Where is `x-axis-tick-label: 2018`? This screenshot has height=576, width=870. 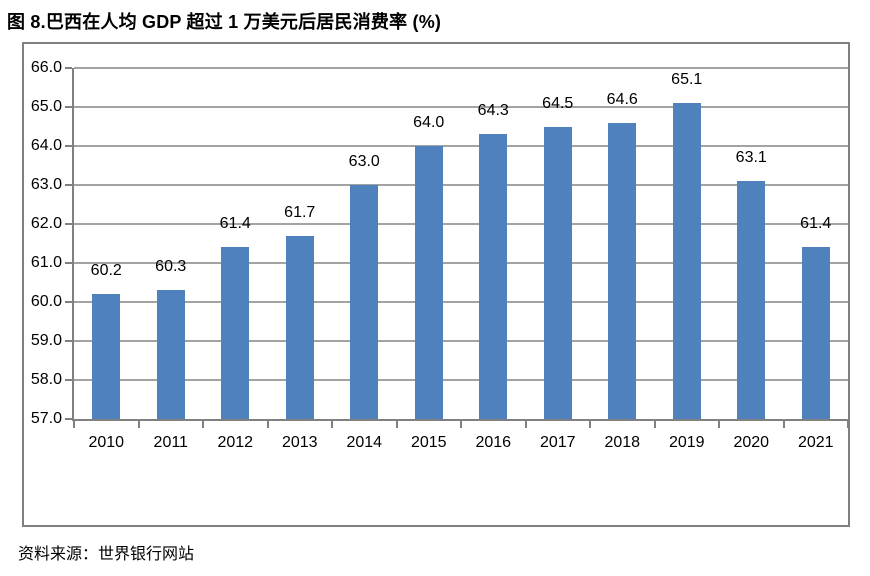 x-axis-tick-label: 2018 is located at coordinates (622, 442).